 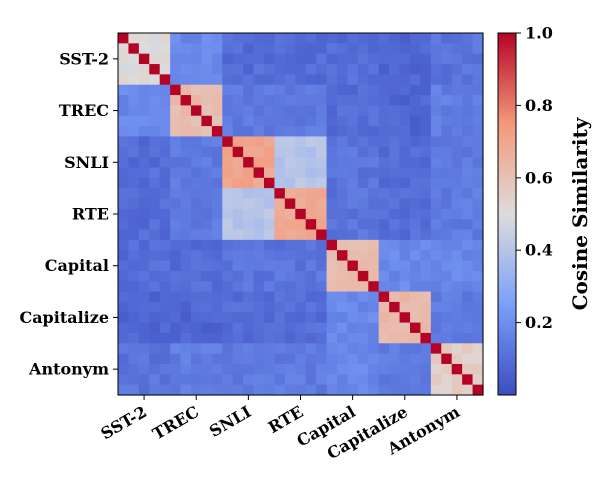 I want to click on colorbar, so click(x=507, y=214).